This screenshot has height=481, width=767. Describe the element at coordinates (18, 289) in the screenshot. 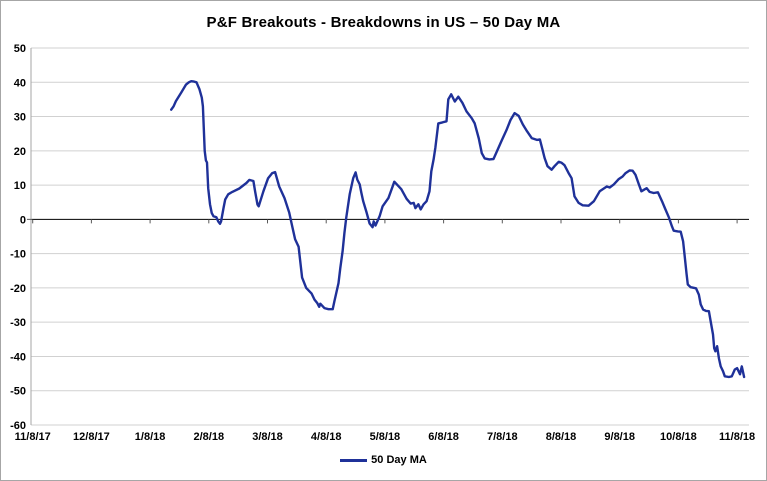

I see `y-tick-label: -20` at that location.